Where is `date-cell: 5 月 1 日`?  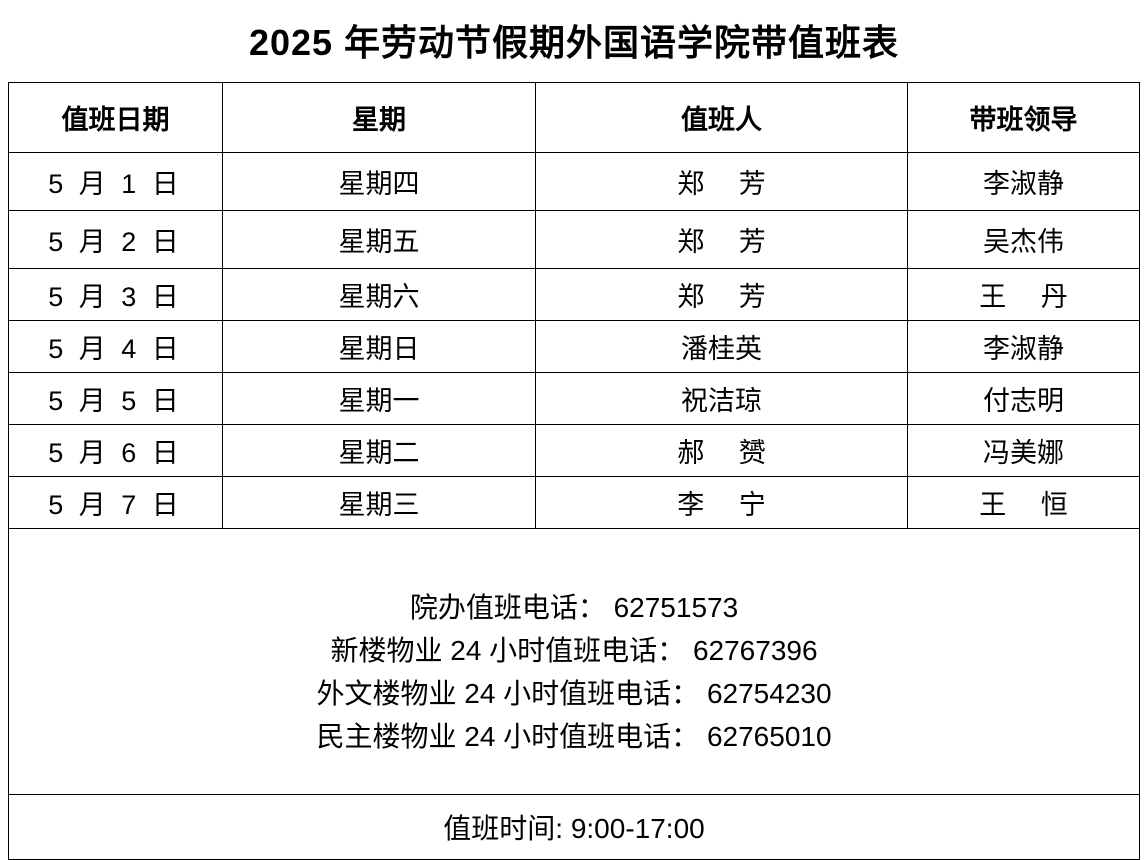 date-cell: 5 月 1 日 is located at coordinates (115, 181).